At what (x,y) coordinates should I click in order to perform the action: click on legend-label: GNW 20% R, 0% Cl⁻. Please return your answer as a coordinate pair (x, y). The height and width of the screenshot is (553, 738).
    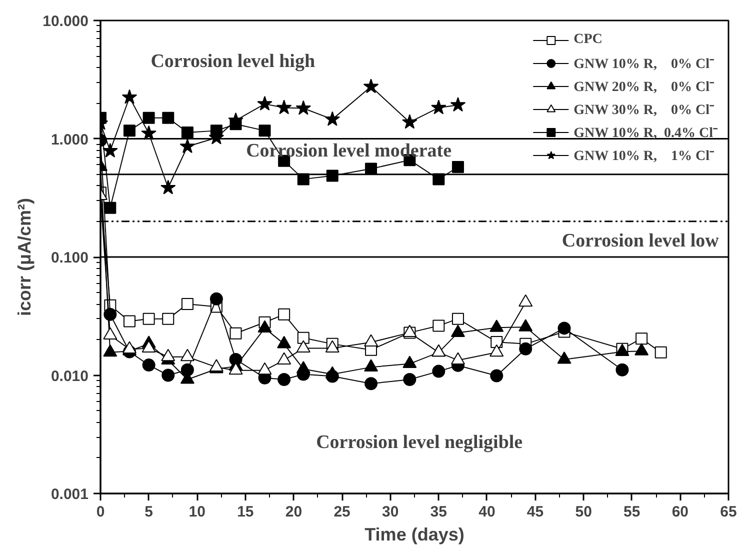
    Looking at the image, I should click on (644, 87).